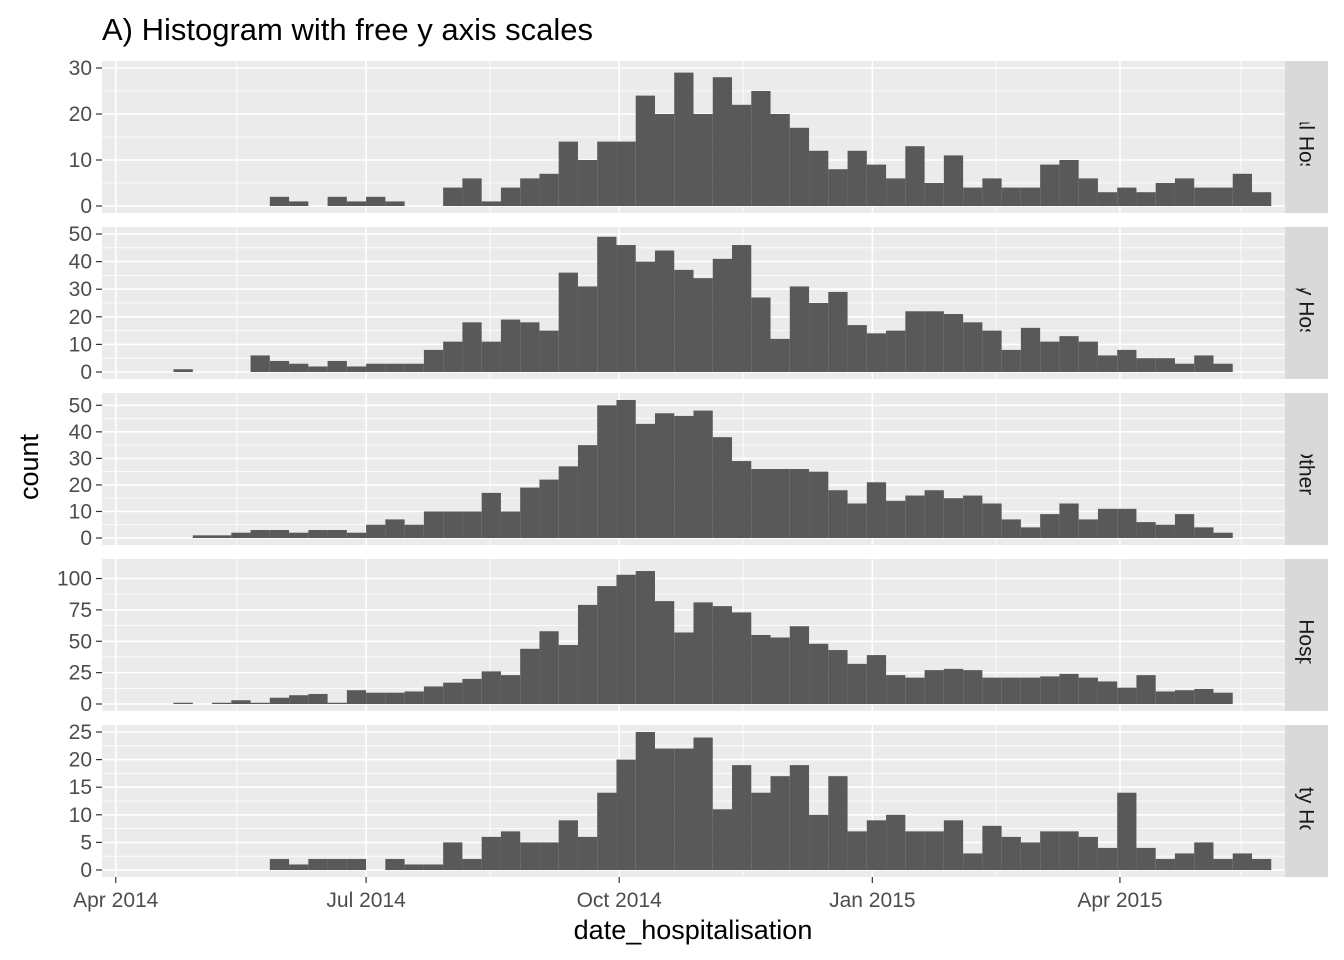 Image resolution: width=1344 pixels, height=960 pixels. I want to click on y-tick-label: 15, so click(80, 787).